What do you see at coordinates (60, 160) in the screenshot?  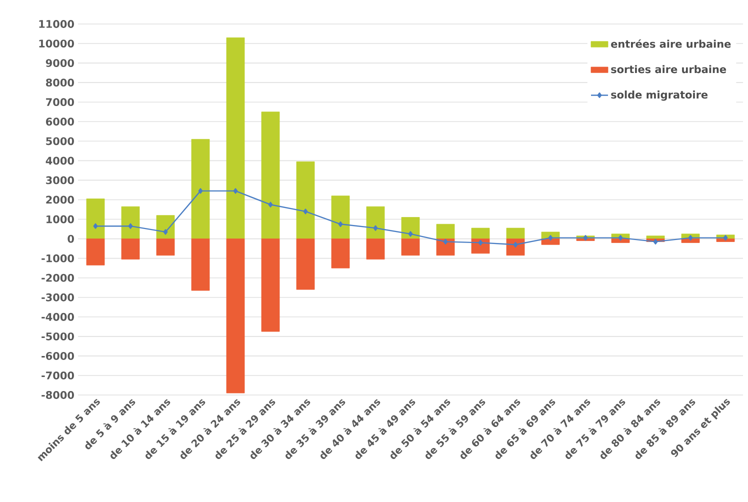 I see `y-tick-label: 4000` at bounding box center [60, 160].